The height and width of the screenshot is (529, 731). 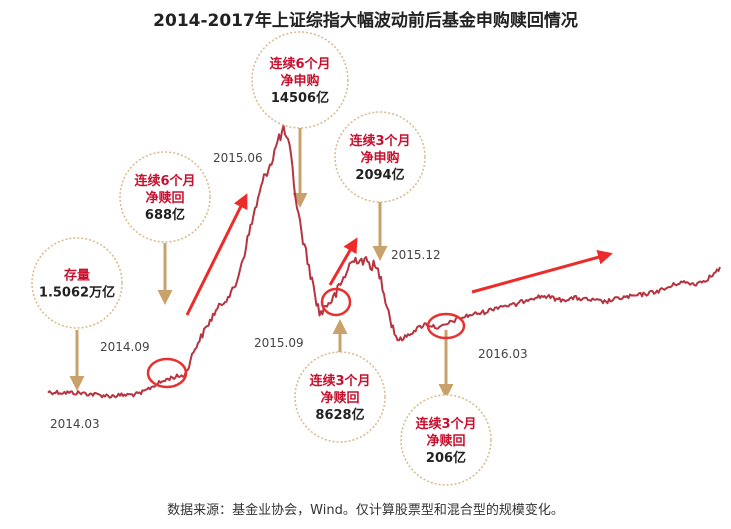 I want to click on callout-stock: 存量1.5062万亿, so click(x=77, y=283).